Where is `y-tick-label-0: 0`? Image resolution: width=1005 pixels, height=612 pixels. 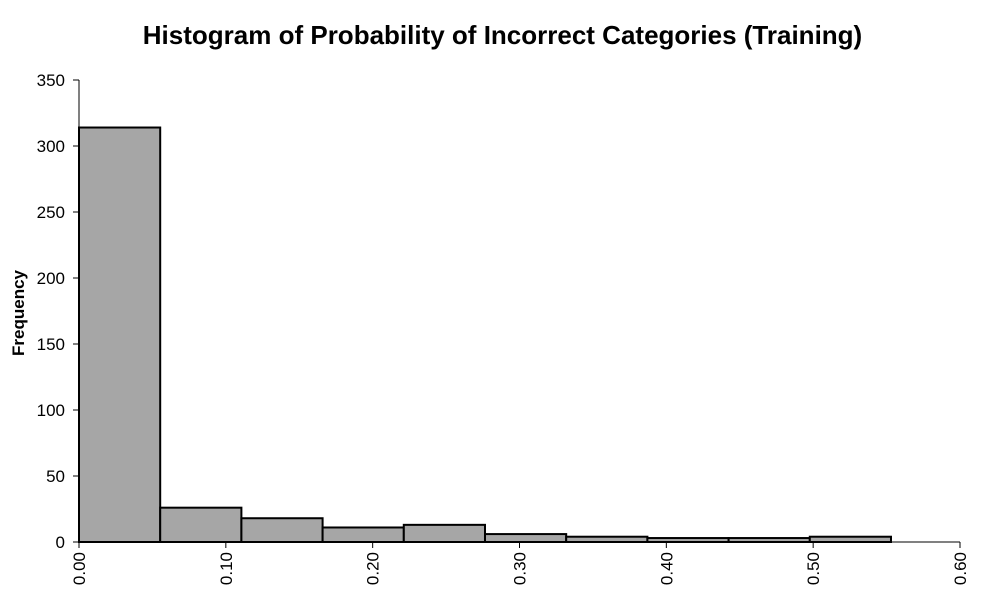 y-tick-label-0: 0 is located at coordinates (60, 542).